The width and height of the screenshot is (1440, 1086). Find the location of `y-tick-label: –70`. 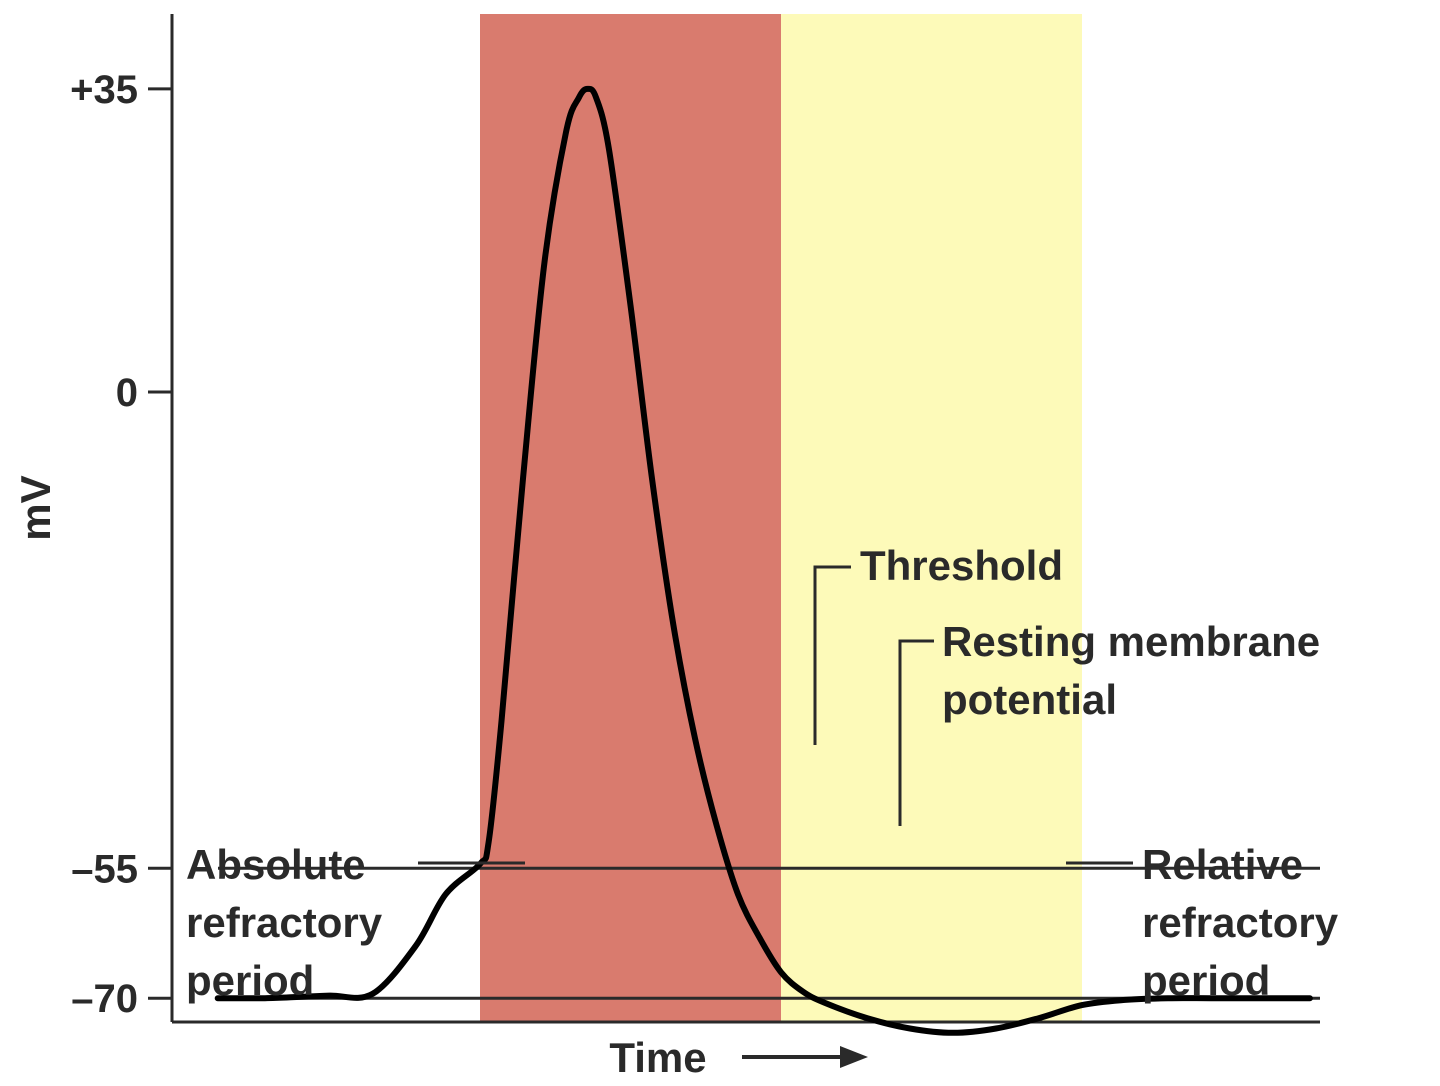

y-tick-label: –70 is located at coordinates (104, 999).